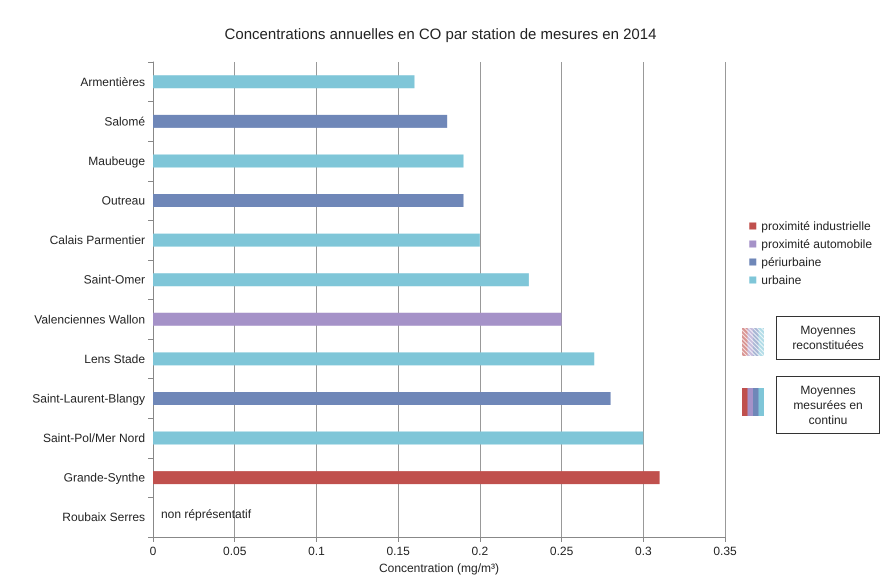 This screenshot has height=579, width=881. What do you see at coordinates (117, 161) in the screenshot?
I see `y-tick-label: Maubeuge` at bounding box center [117, 161].